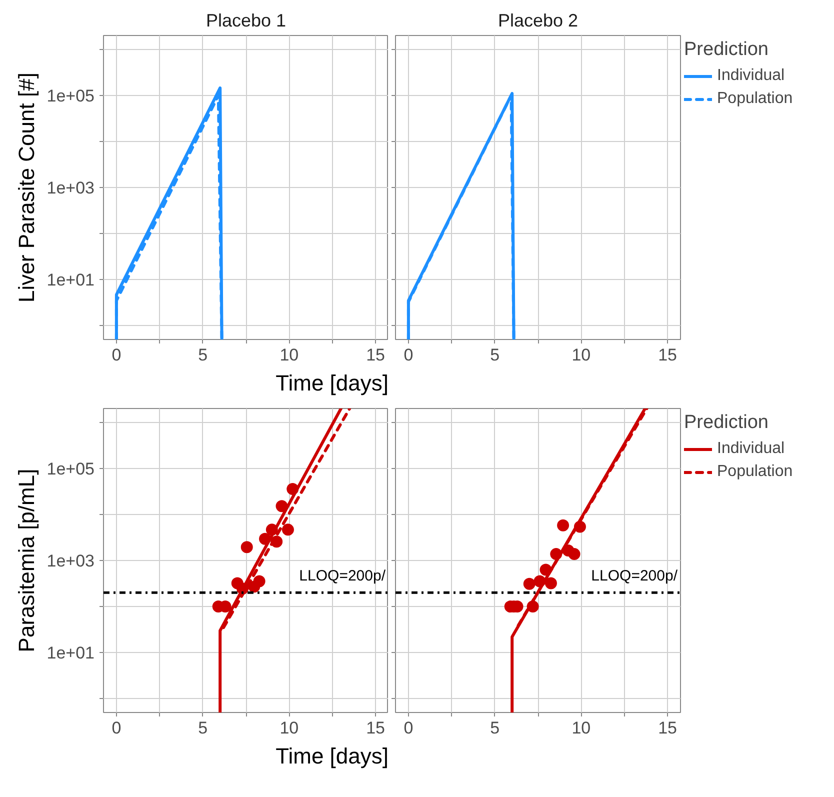 The width and height of the screenshot is (834, 797). I want to click on y-axis-title: Parasitemia [p/mL], so click(26, 560).